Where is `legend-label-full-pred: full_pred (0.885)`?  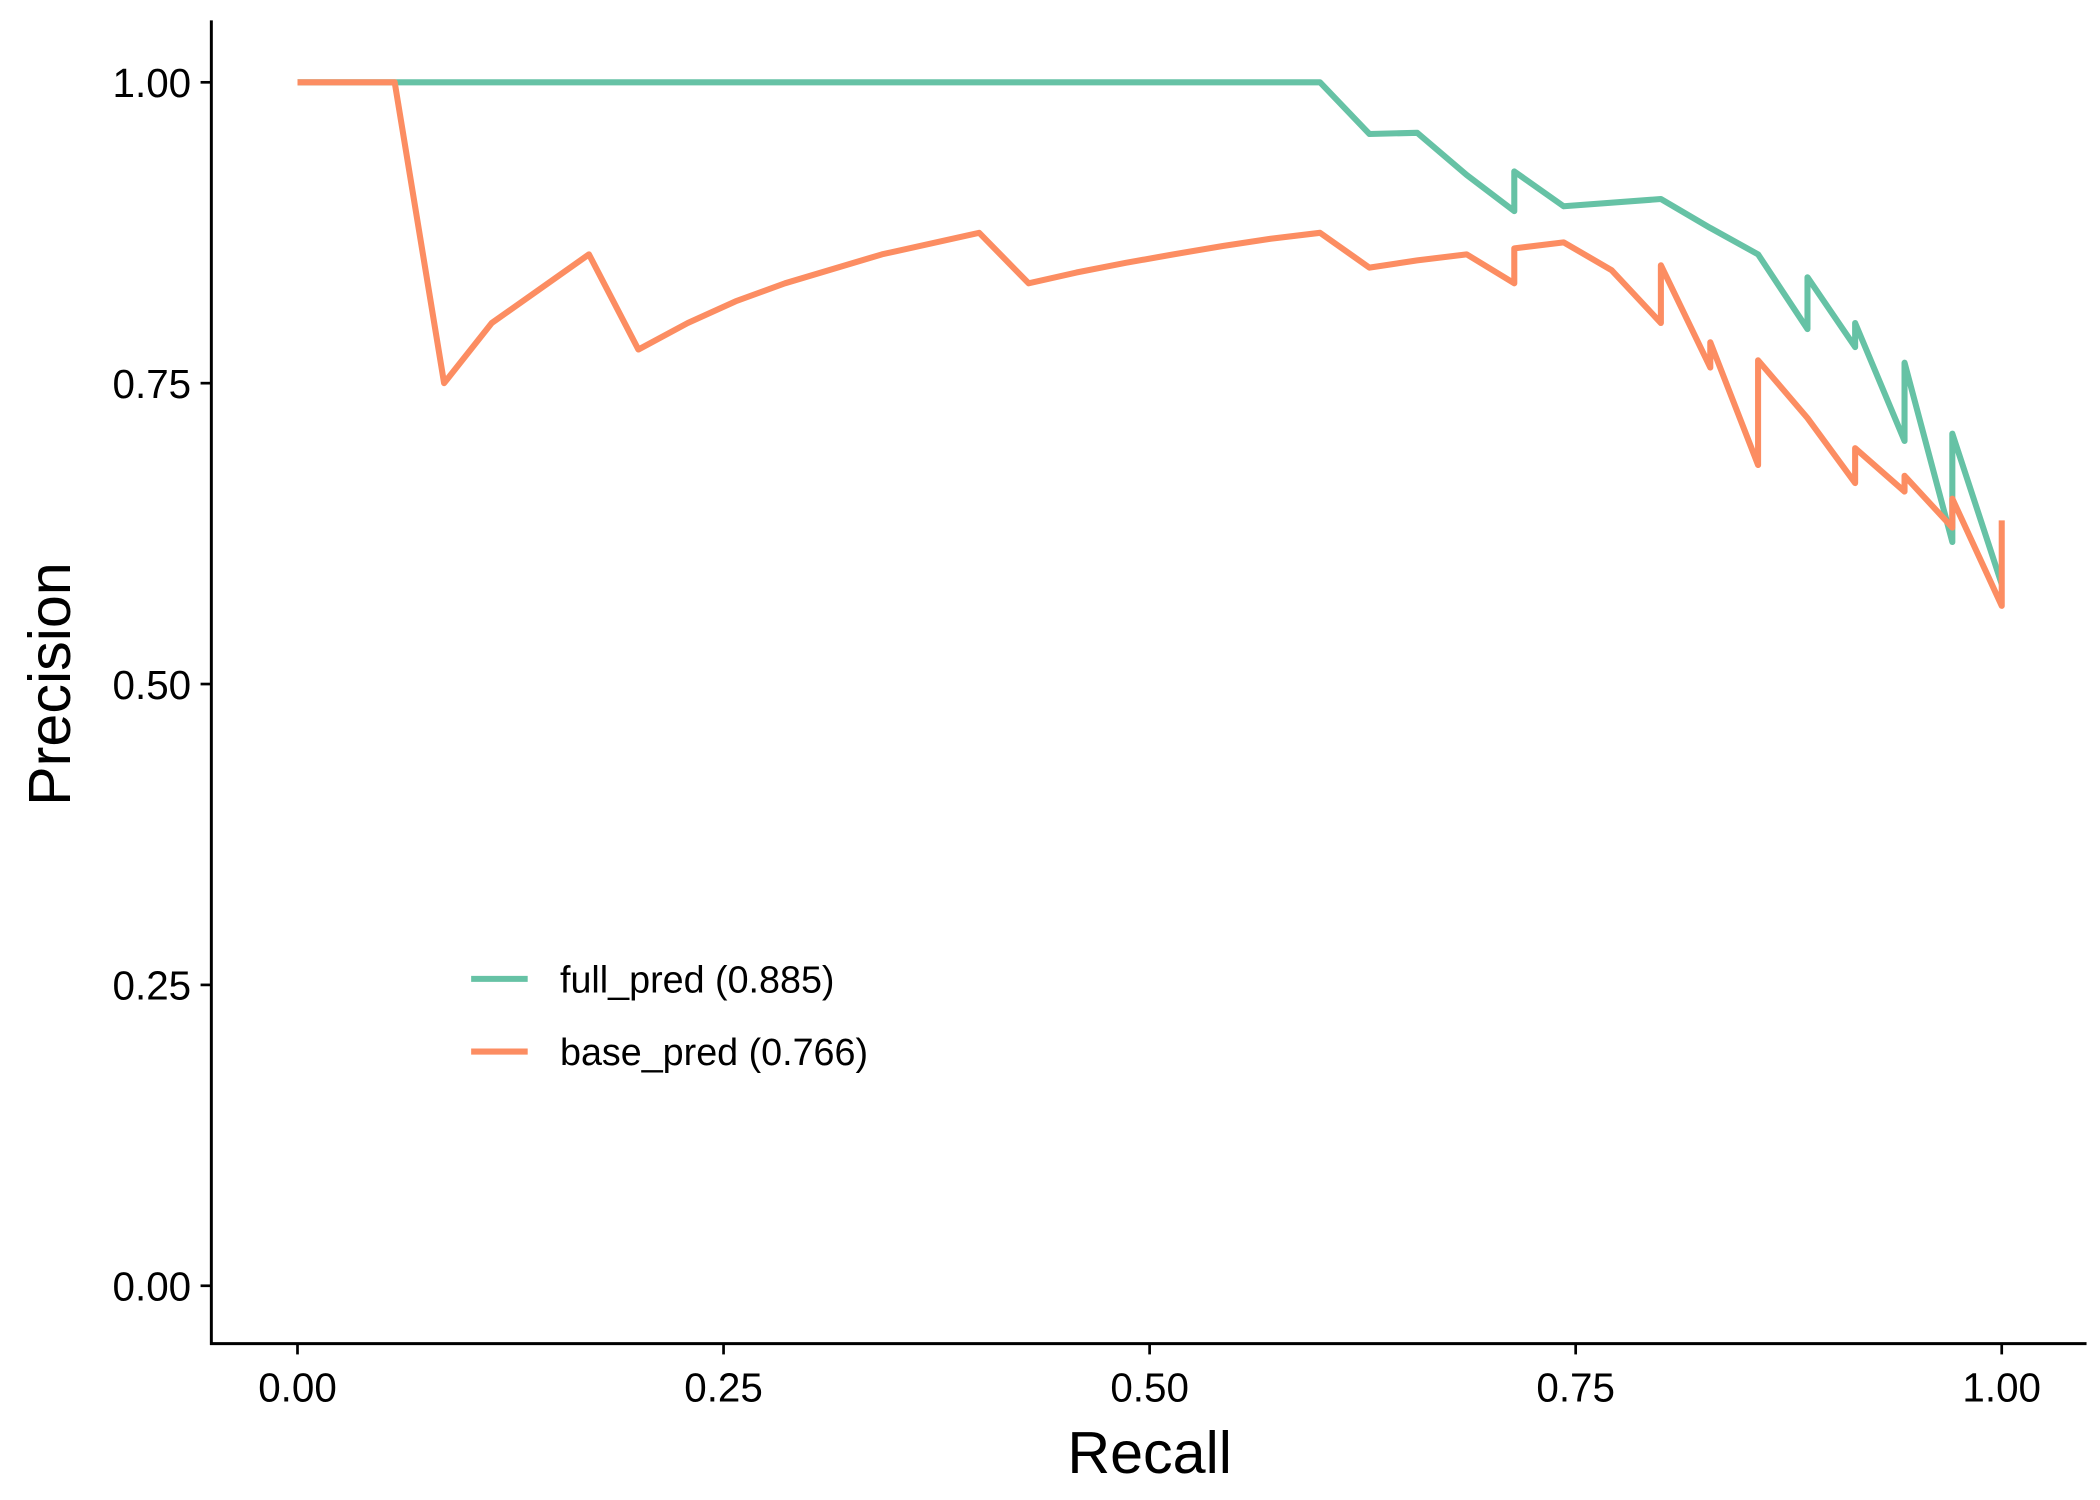
legend-label-full-pred: full_pred (0.885) is located at coordinates (697, 979).